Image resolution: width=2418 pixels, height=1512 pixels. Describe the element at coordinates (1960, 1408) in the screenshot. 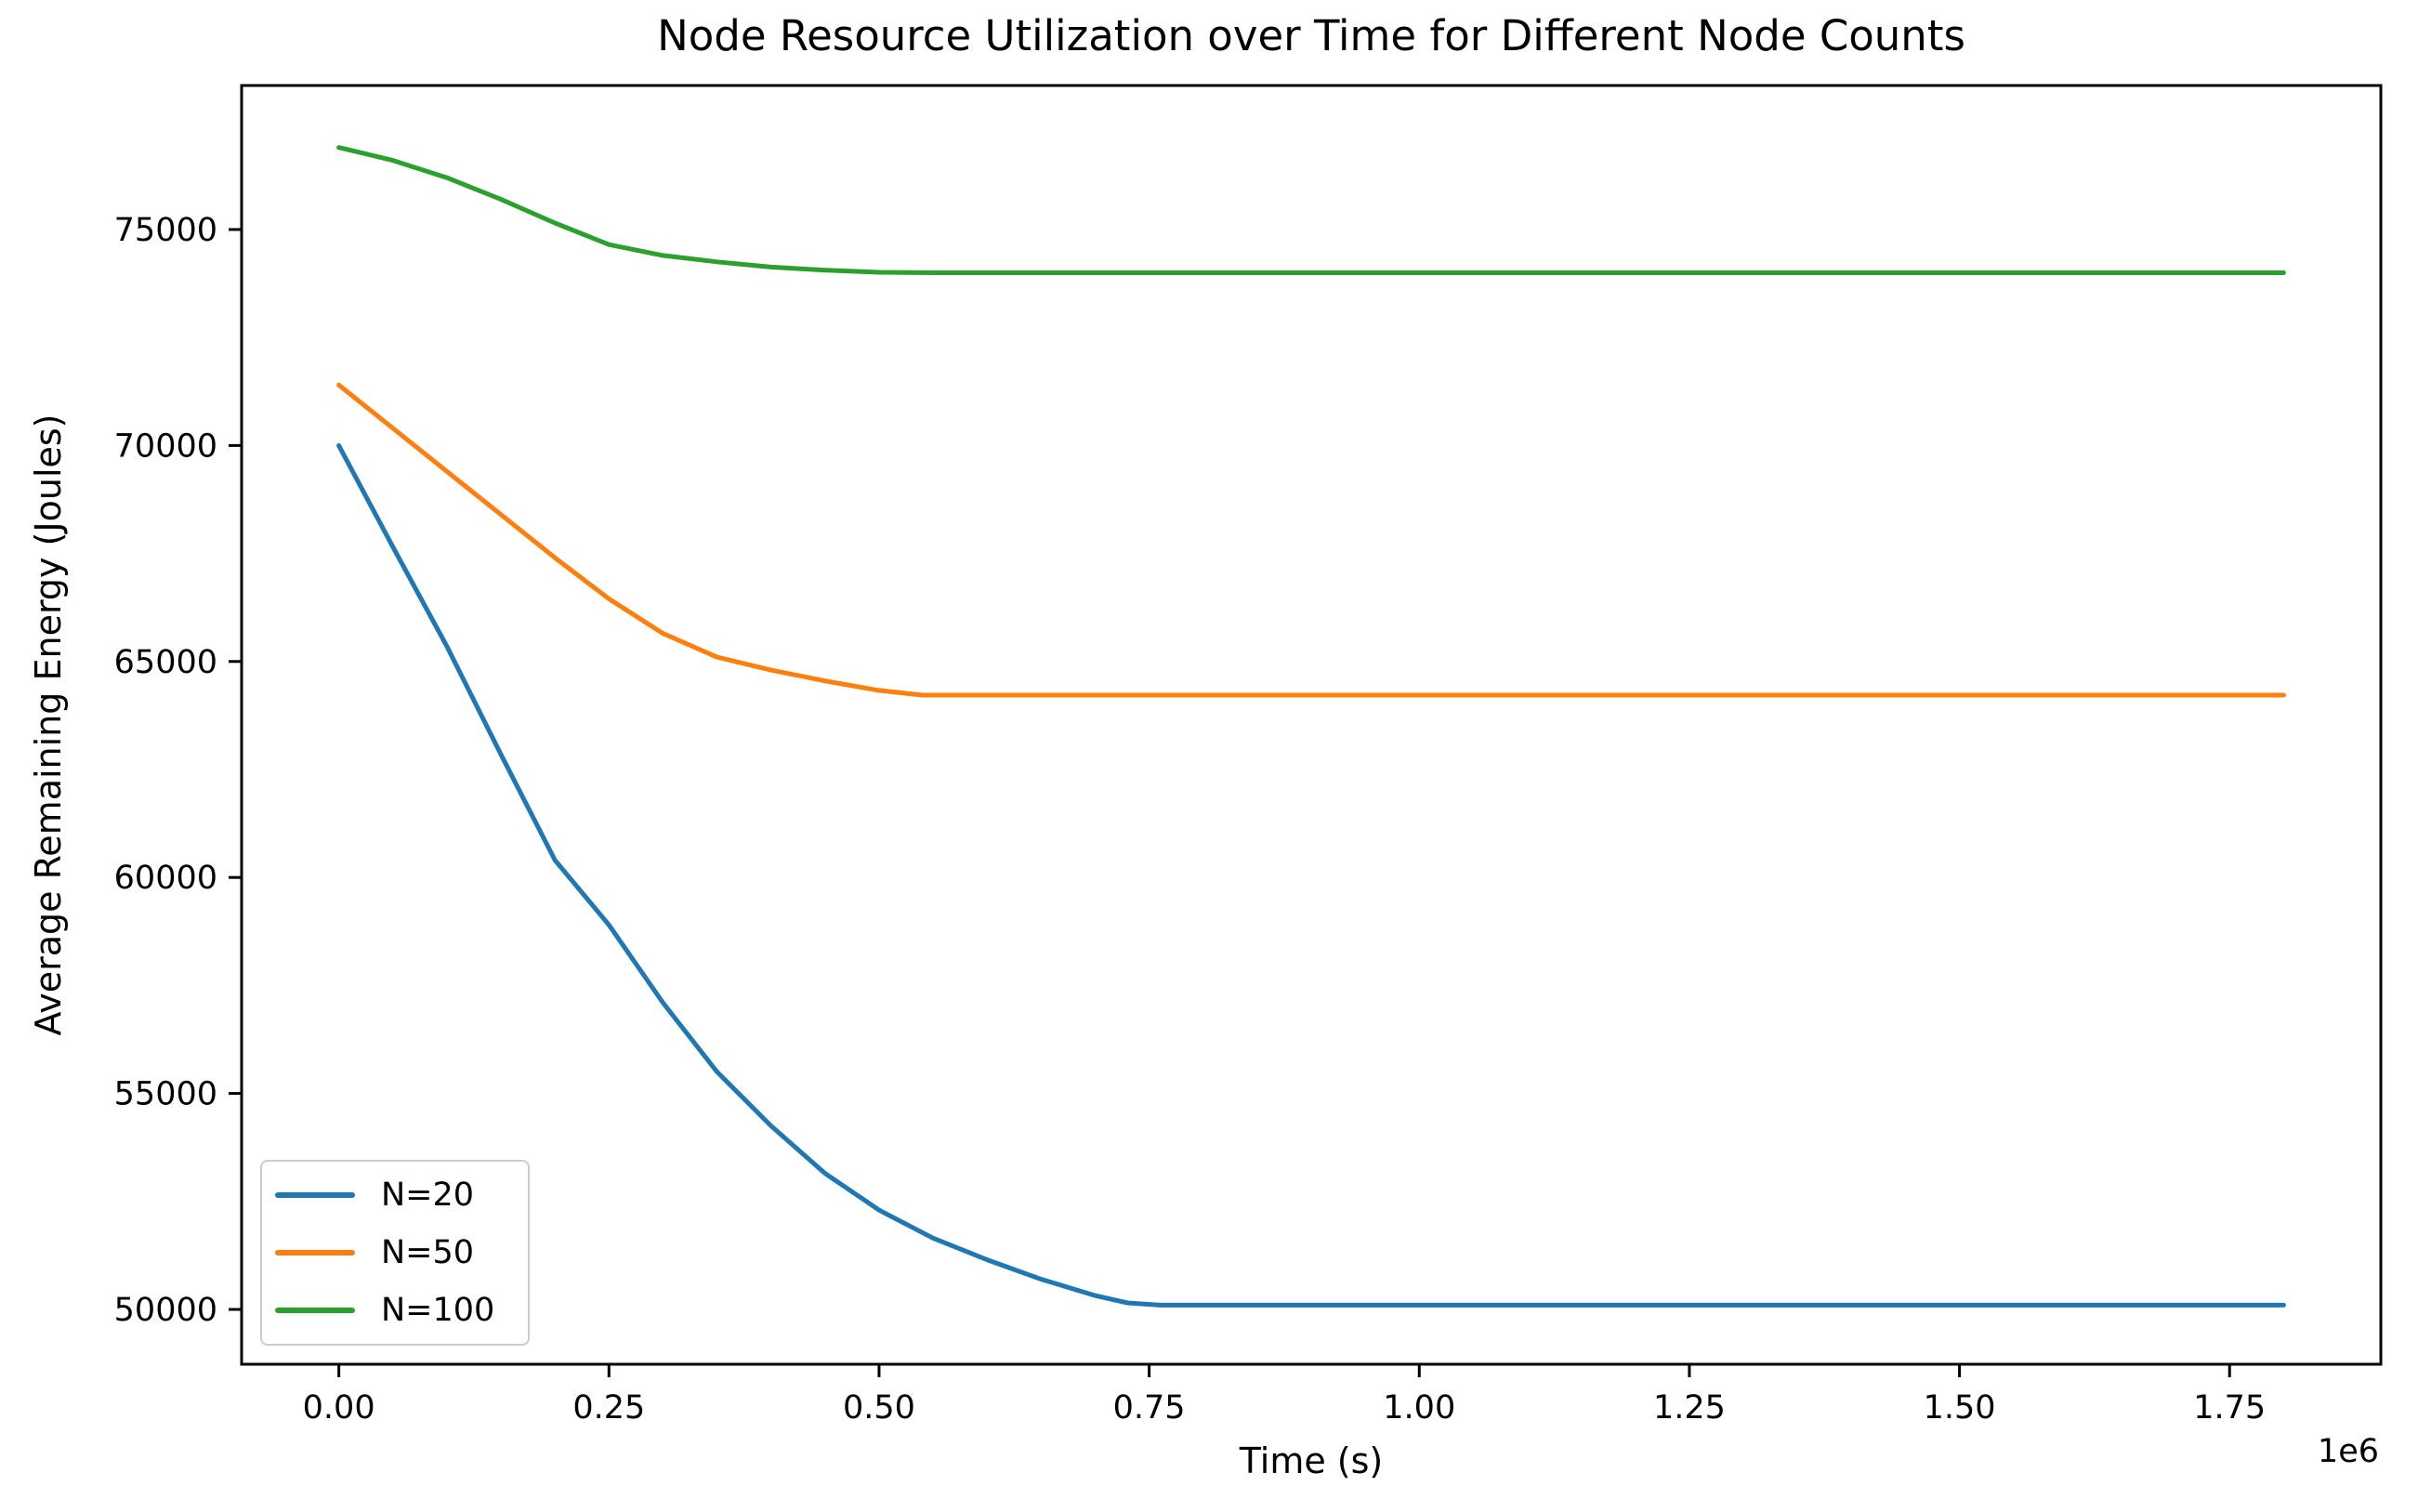

I see `x-tick-label: 1.50` at that location.